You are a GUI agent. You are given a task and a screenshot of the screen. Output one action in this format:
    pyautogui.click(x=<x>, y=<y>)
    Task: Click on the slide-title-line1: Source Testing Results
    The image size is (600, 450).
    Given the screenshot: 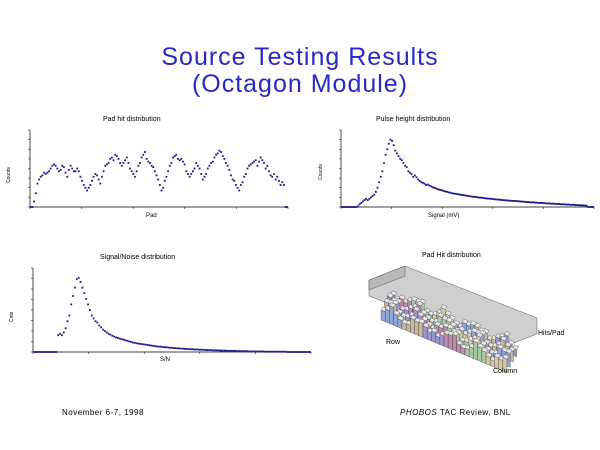 What is the action you would take?
    pyautogui.click(x=300, y=57)
    